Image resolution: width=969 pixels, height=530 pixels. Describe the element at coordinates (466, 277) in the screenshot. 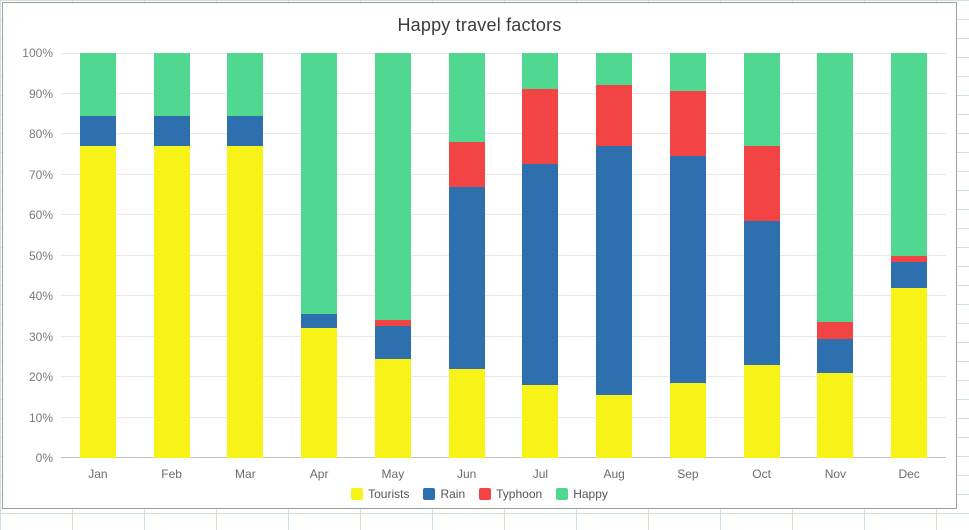

I see `bar-jun-rain` at that location.